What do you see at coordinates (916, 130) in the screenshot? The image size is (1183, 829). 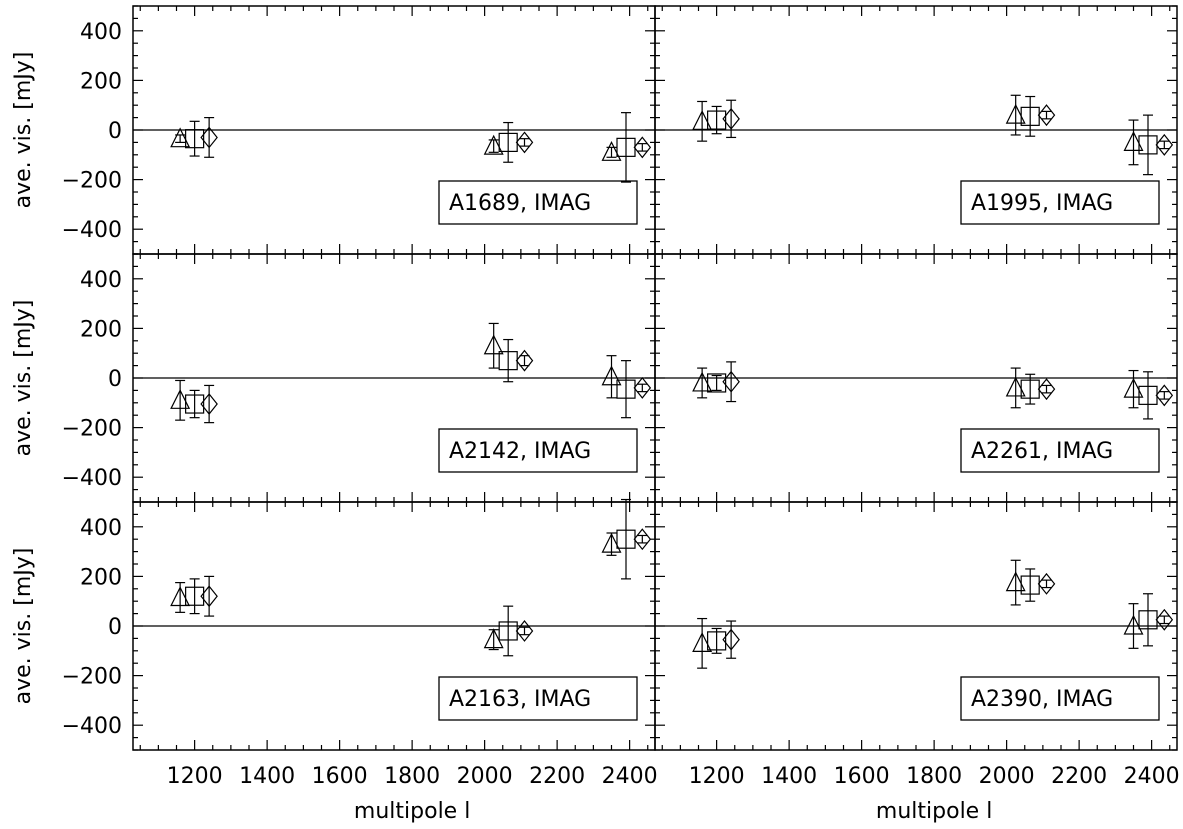 I see `panel-2: A1995, IMAG` at bounding box center [916, 130].